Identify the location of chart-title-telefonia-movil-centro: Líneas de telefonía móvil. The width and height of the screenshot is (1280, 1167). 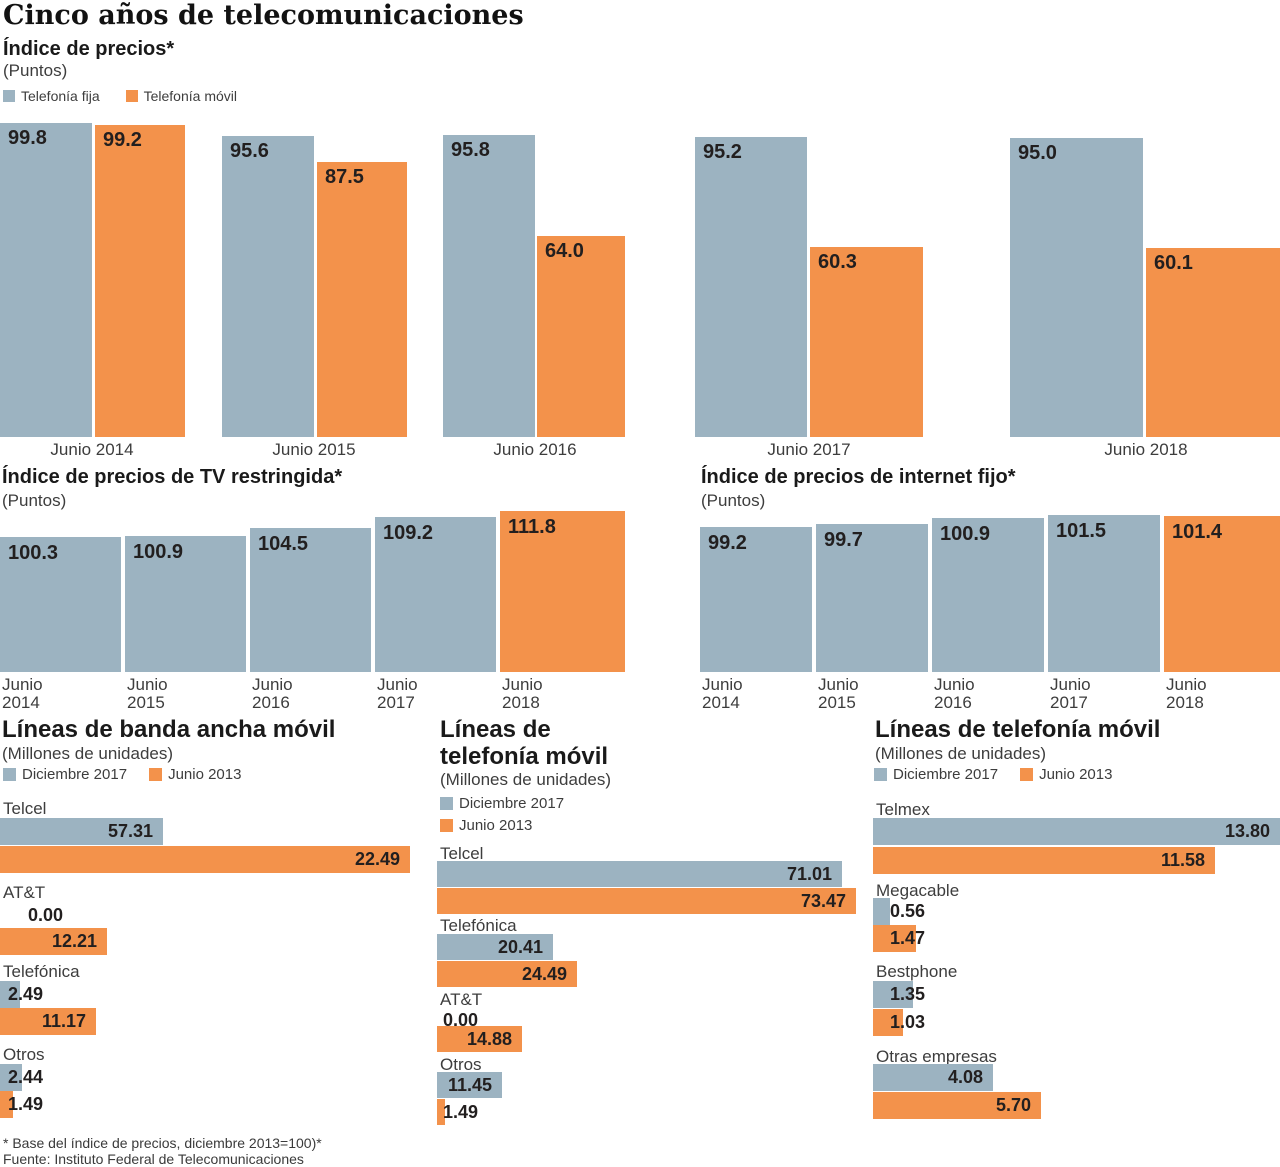
(524, 743).